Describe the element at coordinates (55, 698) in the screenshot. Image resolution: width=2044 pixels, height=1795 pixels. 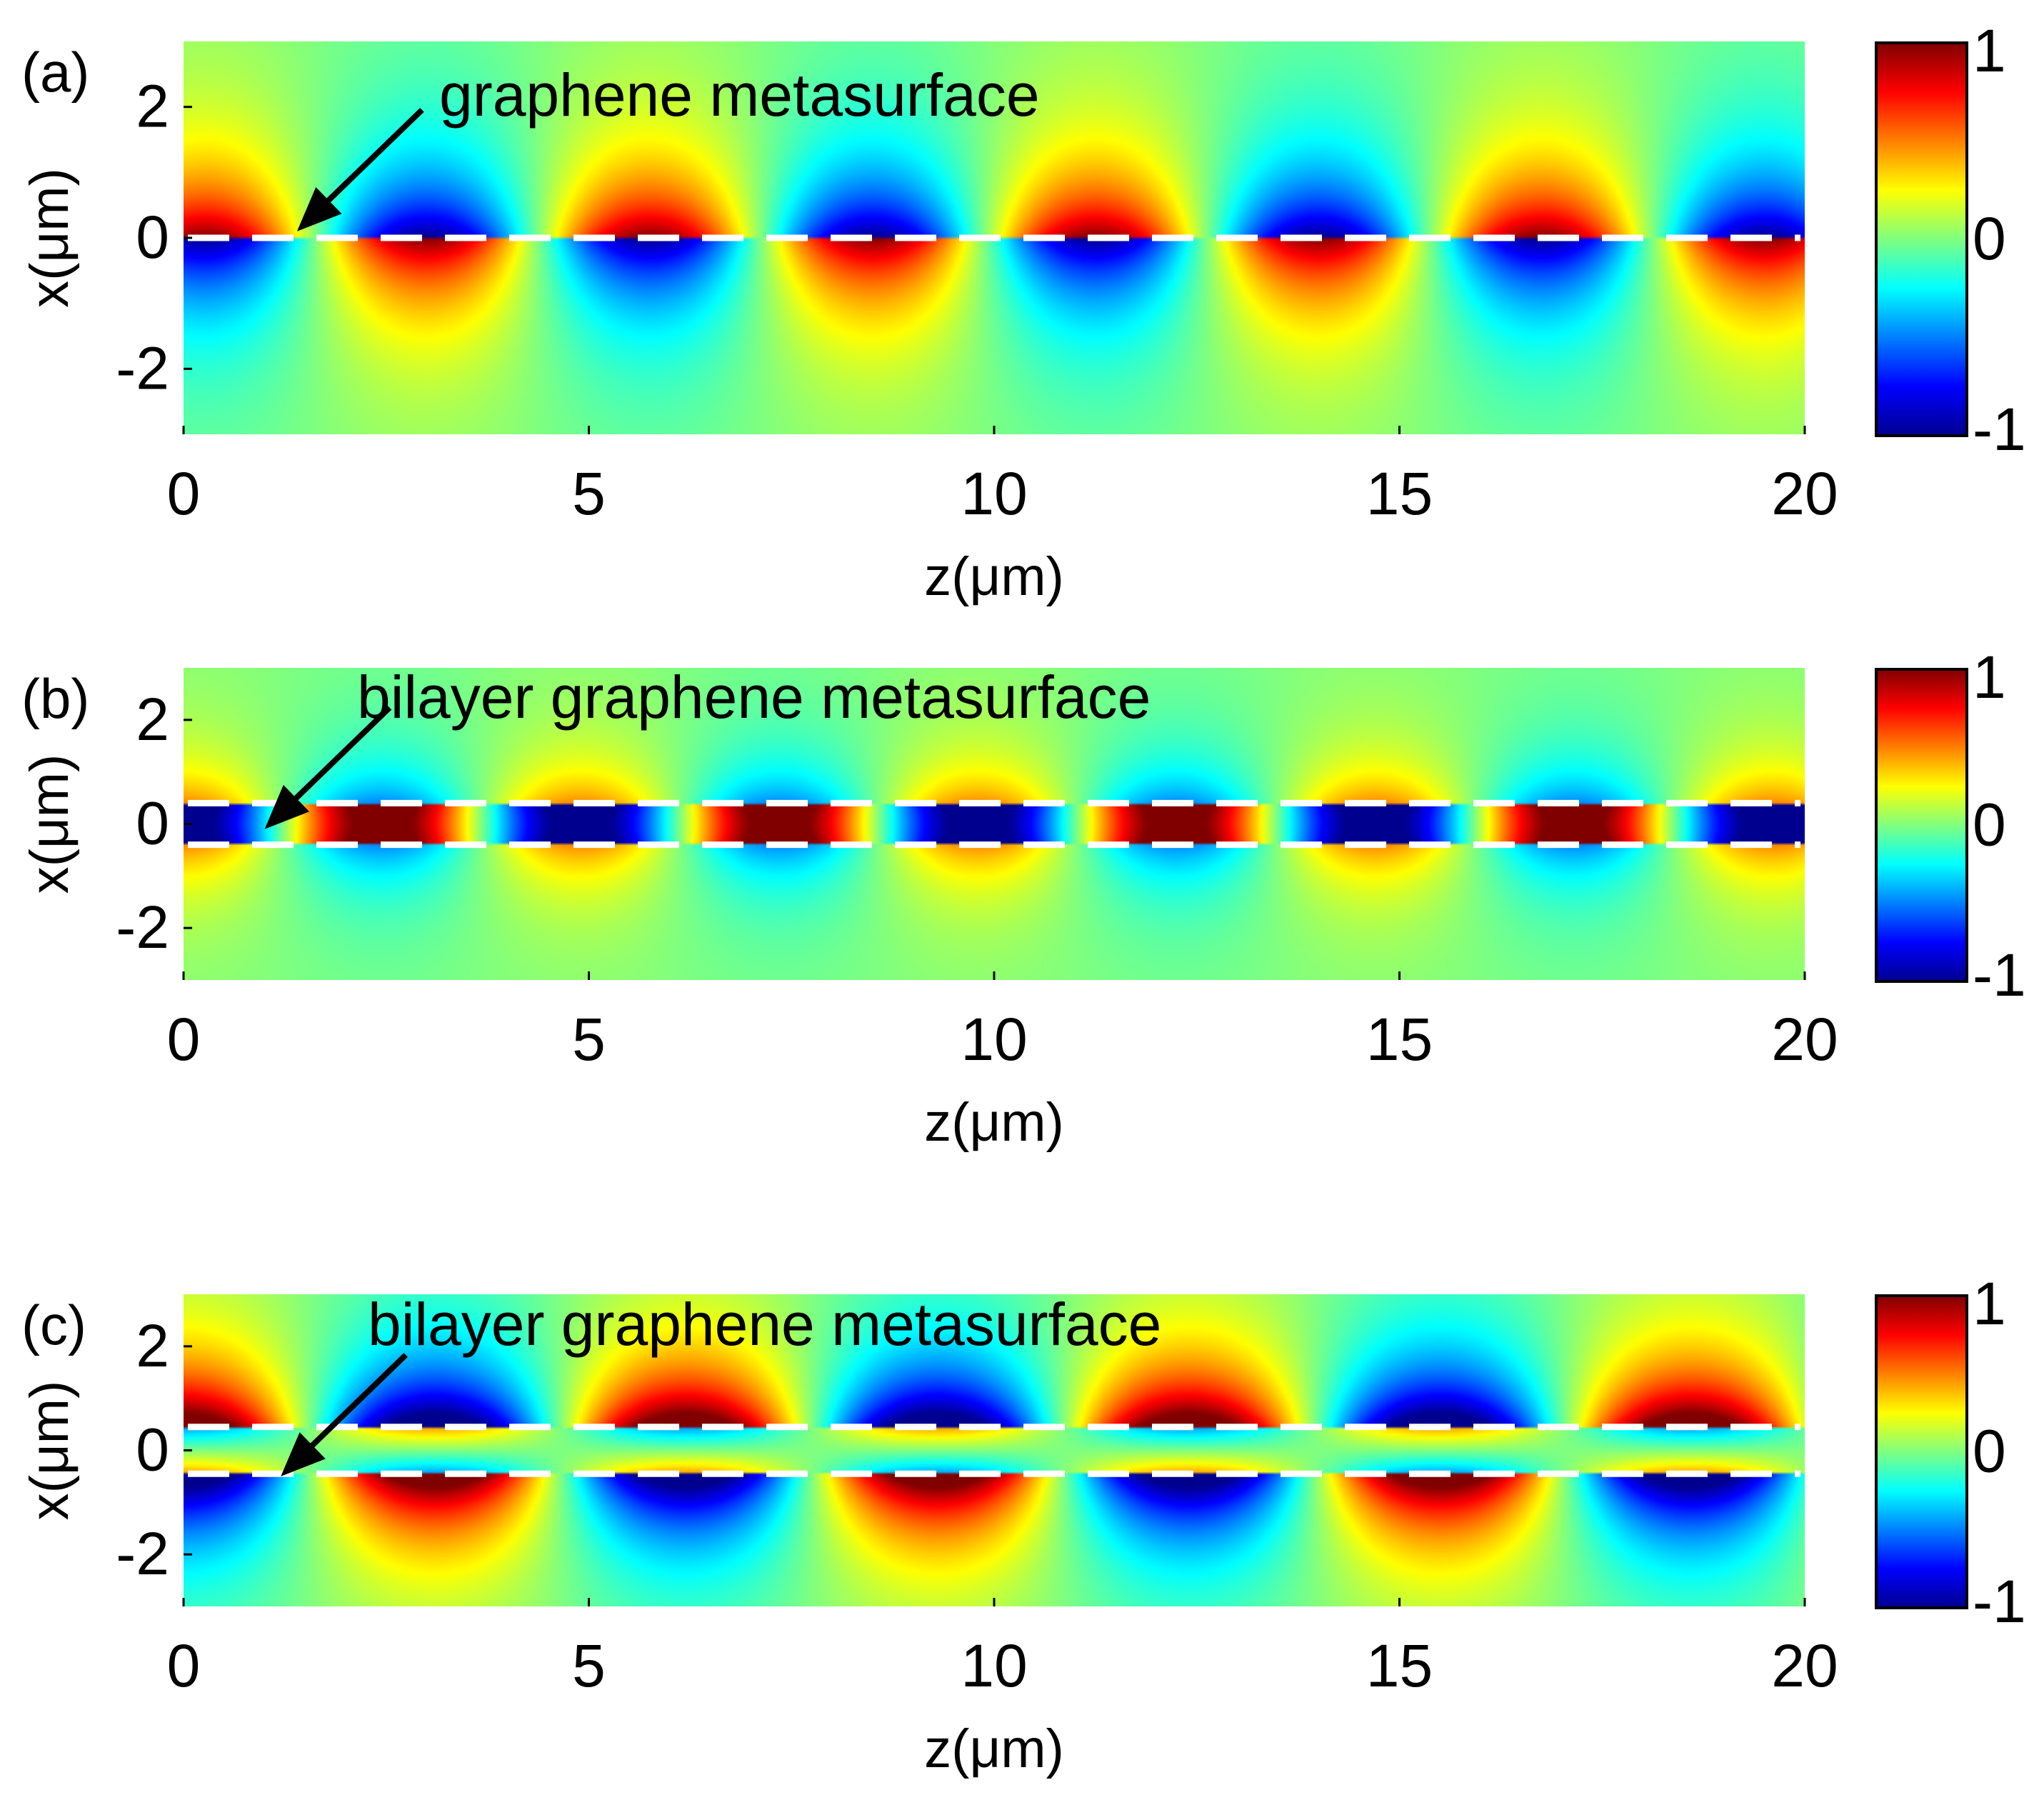
I see `panel-letter: (b)` at that location.